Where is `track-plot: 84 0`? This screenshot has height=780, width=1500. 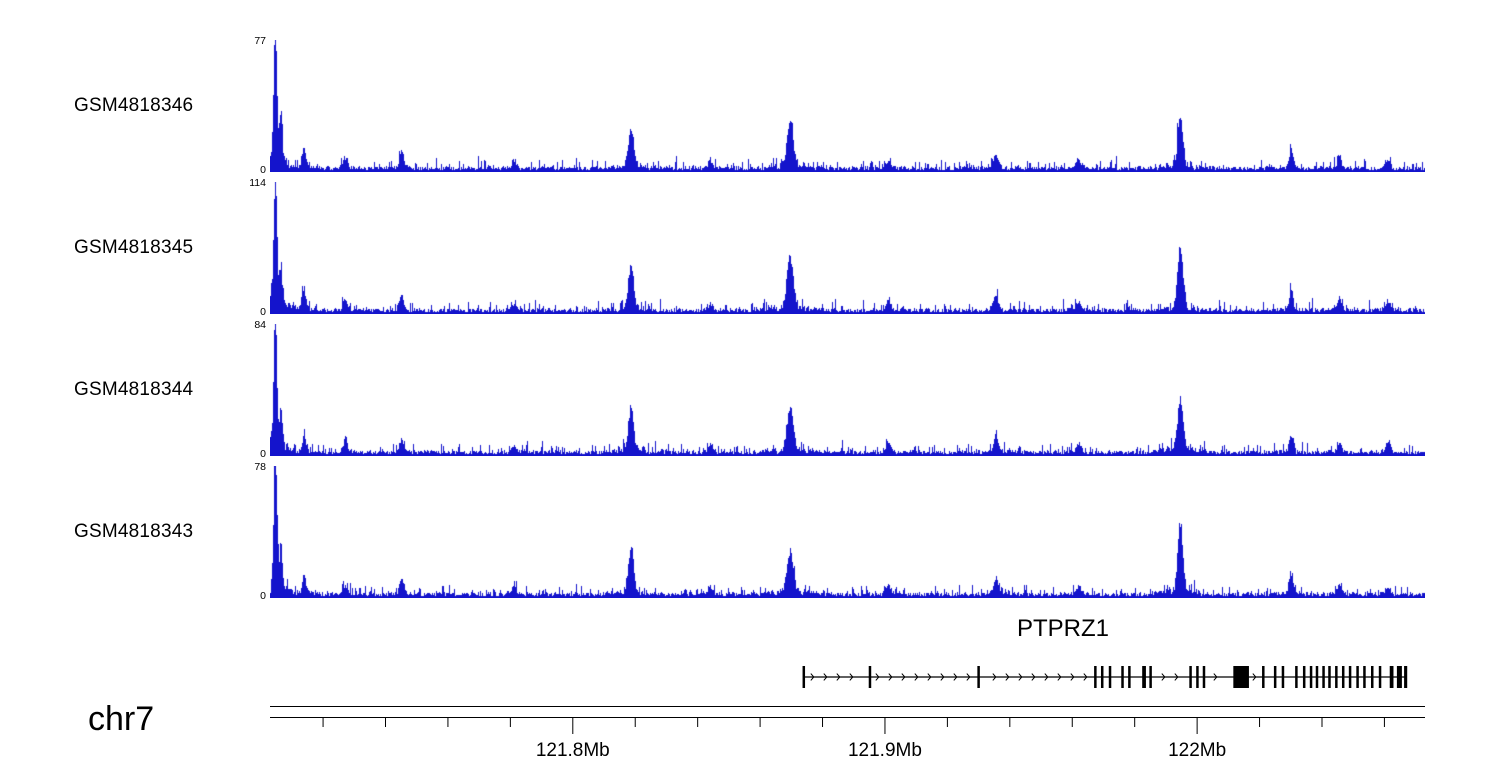
track-plot: 84 0 is located at coordinates (839, 390).